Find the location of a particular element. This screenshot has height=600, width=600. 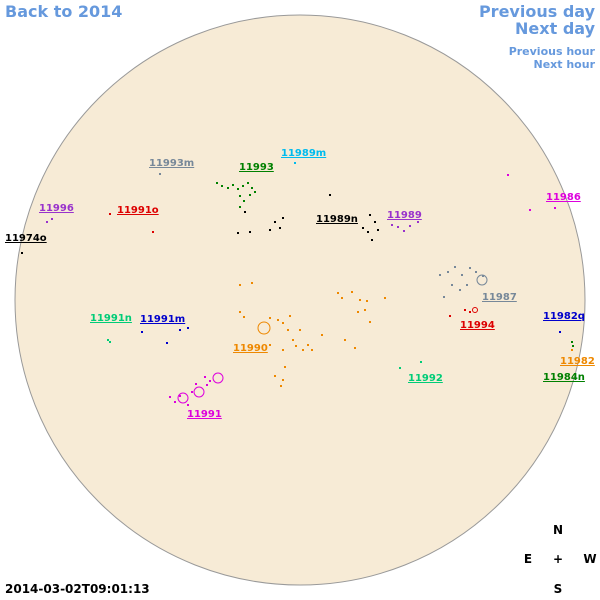

region-label-11982: 11982 is located at coordinates (577, 361).